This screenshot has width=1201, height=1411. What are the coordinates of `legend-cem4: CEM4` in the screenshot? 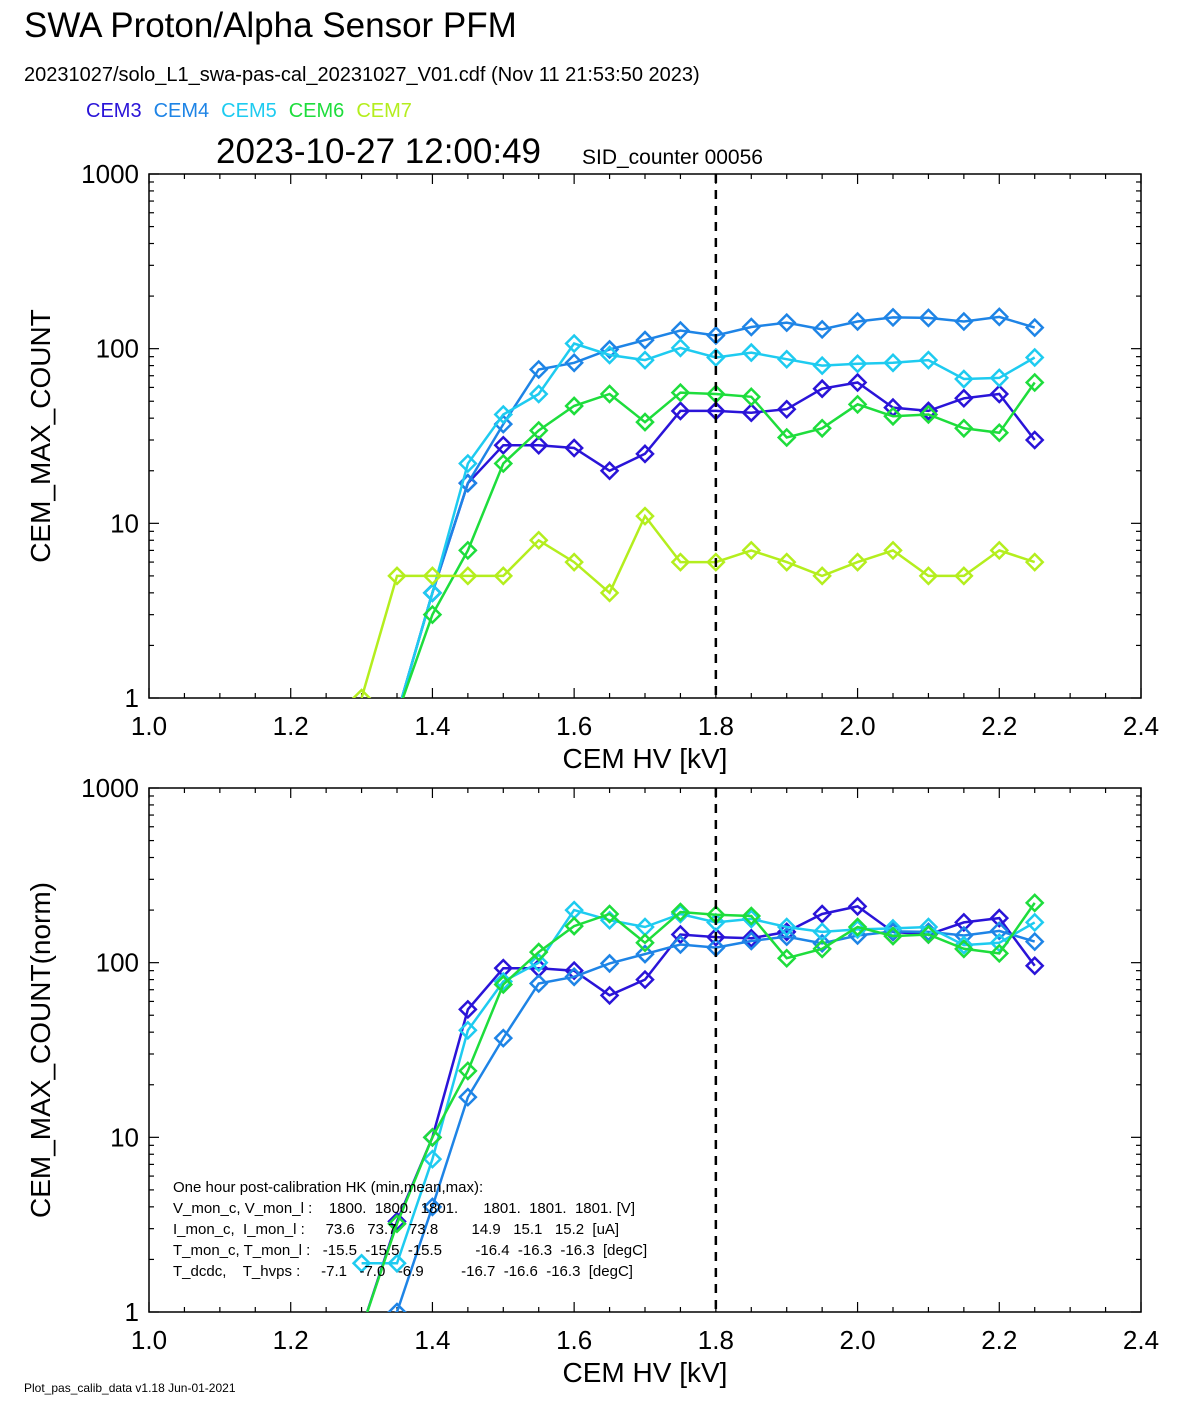 It's located at (181, 111).